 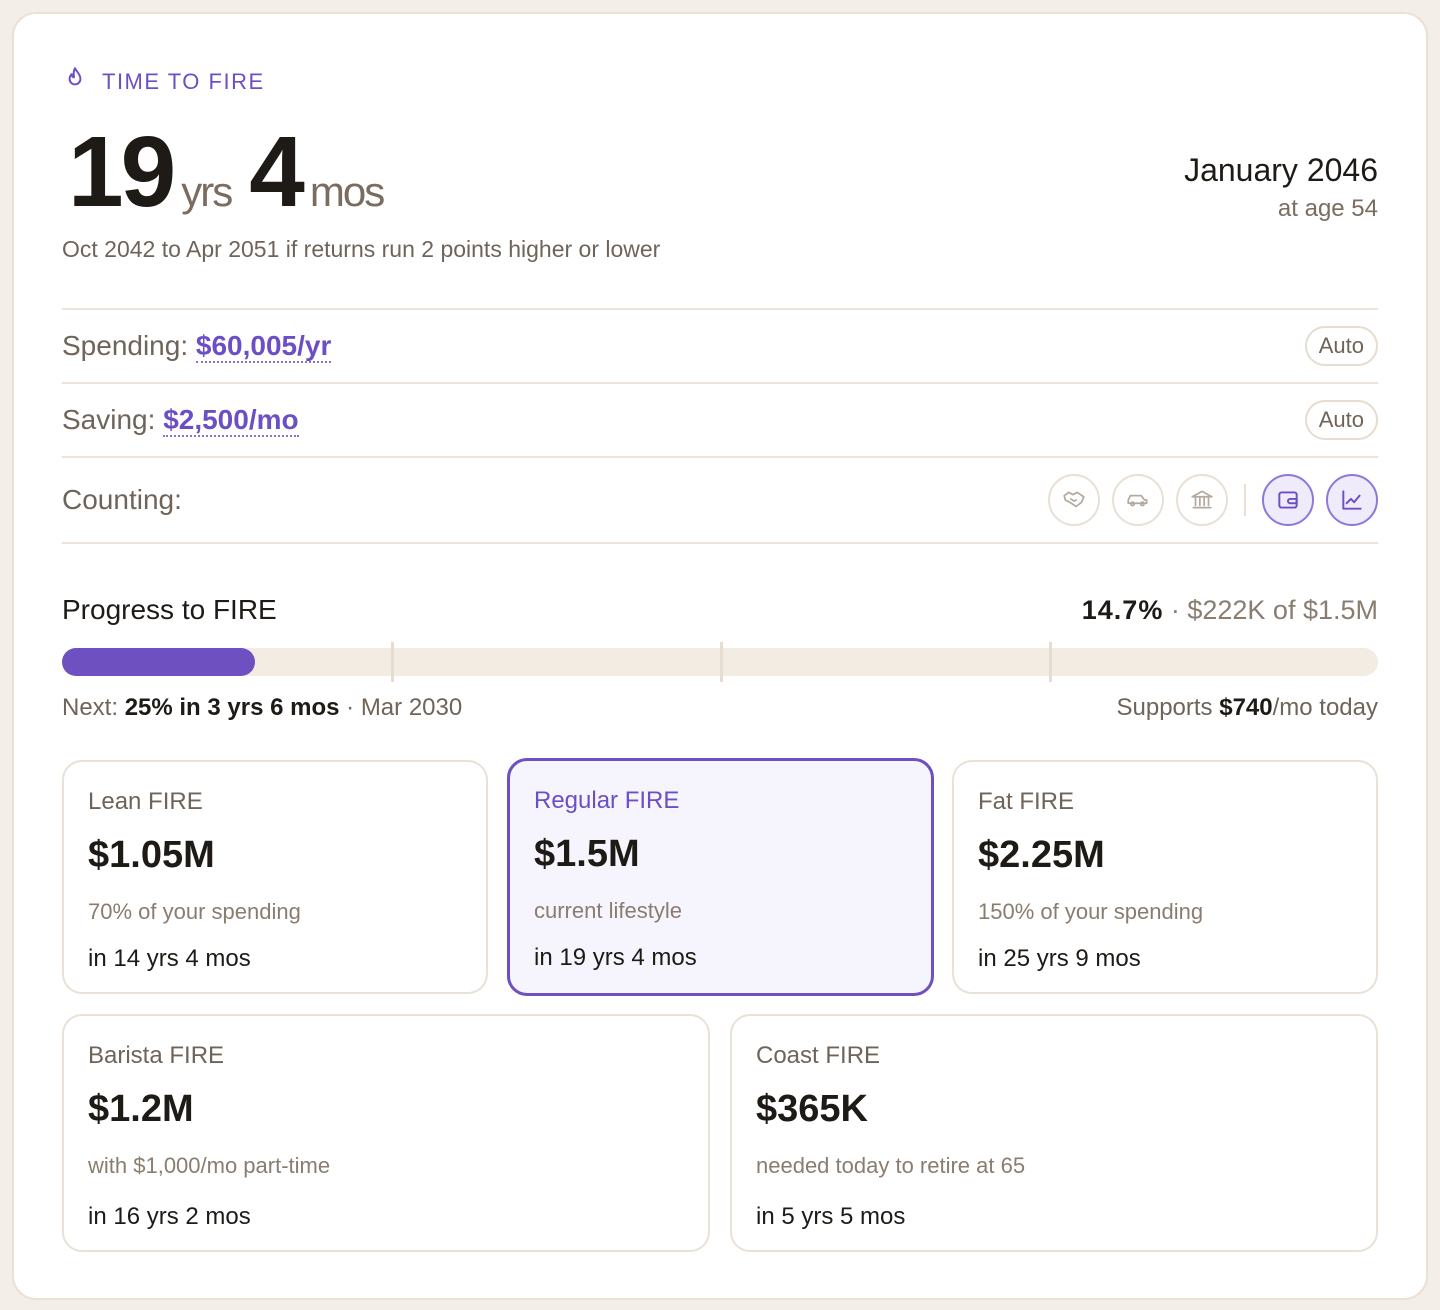 What do you see at coordinates (720, 419) in the screenshot?
I see `saving-row: Saving: $2,500/mo Auto` at bounding box center [720, 419].